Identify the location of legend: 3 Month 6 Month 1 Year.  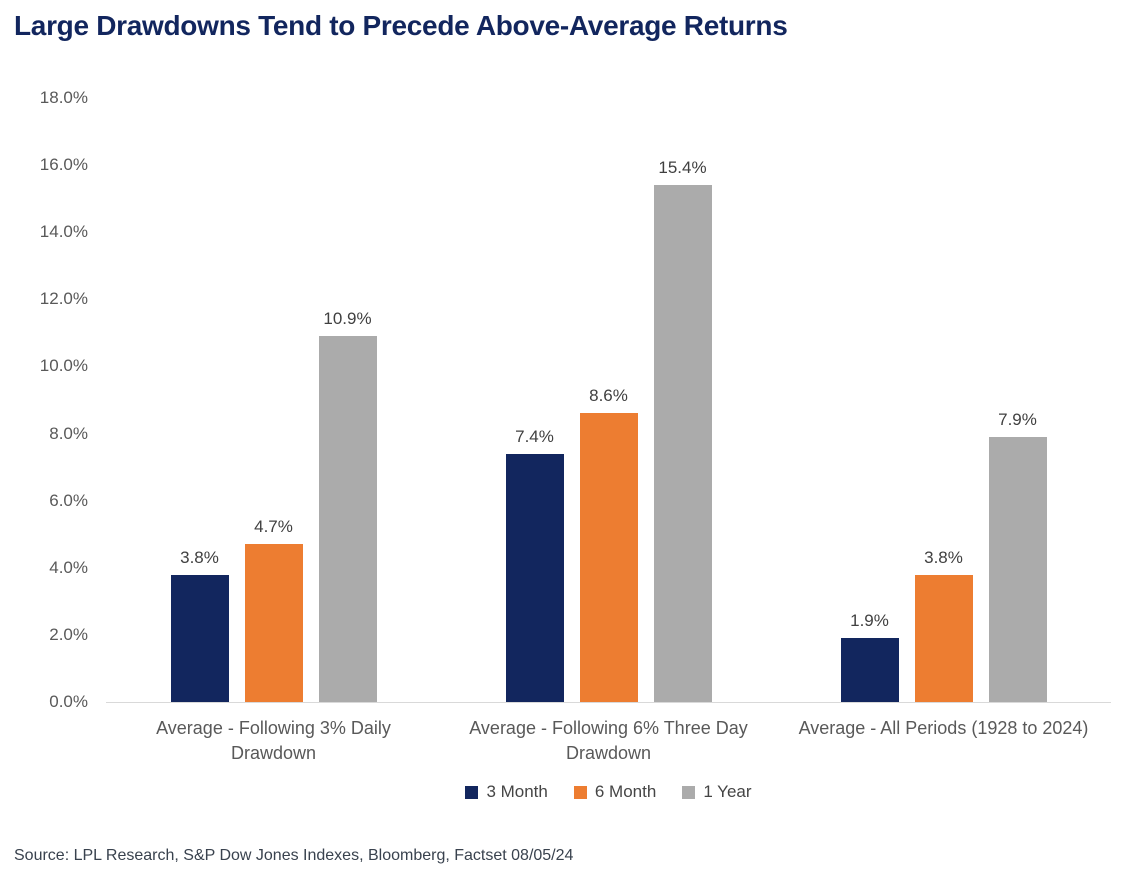
(608, 792).